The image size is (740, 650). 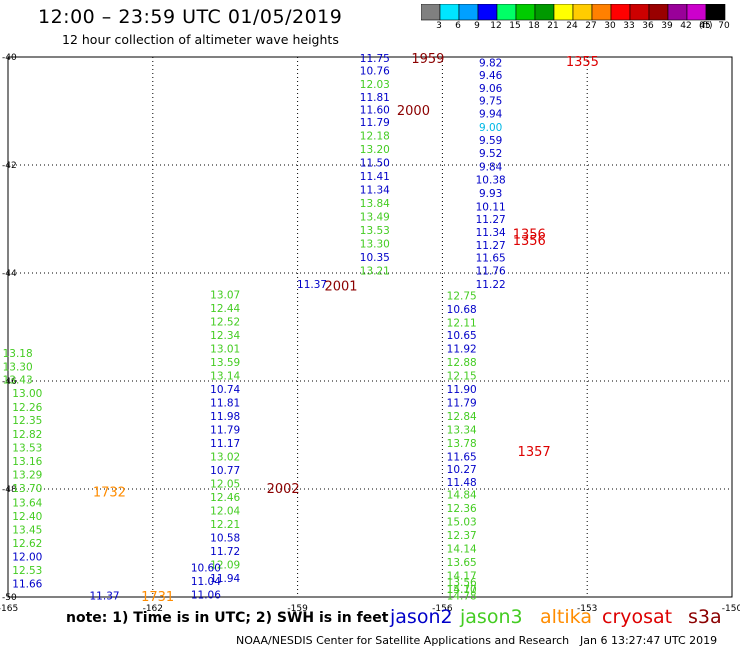 I want to click on wave-height-value: 10.60, so click(x=206, y=568).